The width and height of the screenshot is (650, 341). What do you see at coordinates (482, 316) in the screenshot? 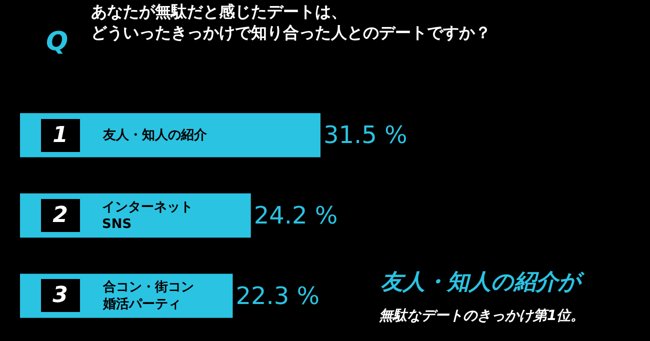
I see `text: 無駄なデートのきっかけ第1位。` at bounding box center [482, 316].